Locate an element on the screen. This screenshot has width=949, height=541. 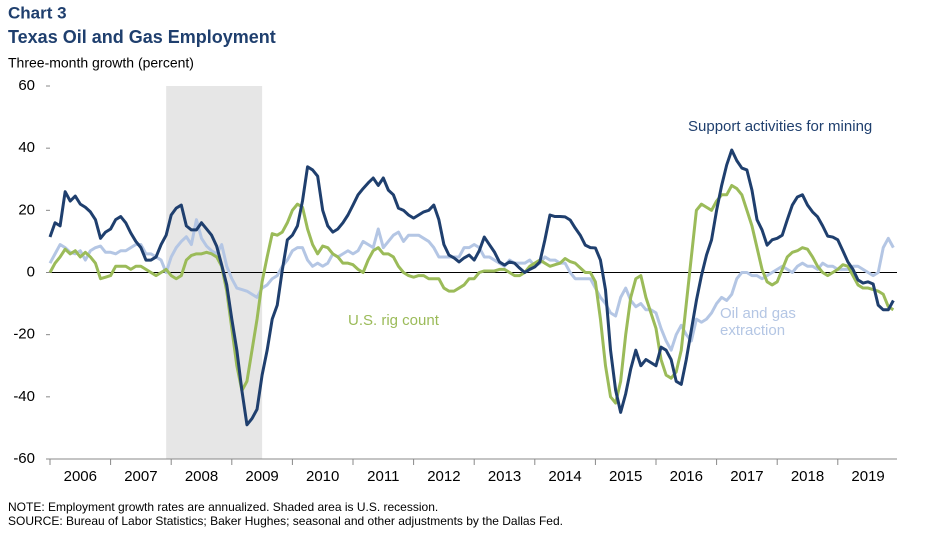
chart-subtitle: Texas Oil and Gas Employment is located at coordinates (142, 37).